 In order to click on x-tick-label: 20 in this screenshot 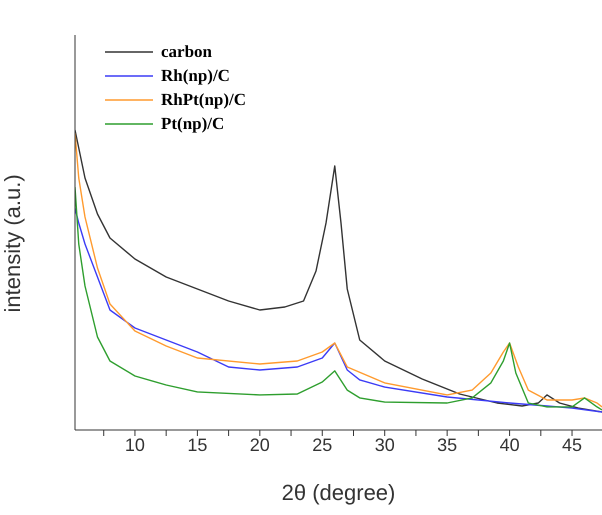, I will do `click(260, 444)`.